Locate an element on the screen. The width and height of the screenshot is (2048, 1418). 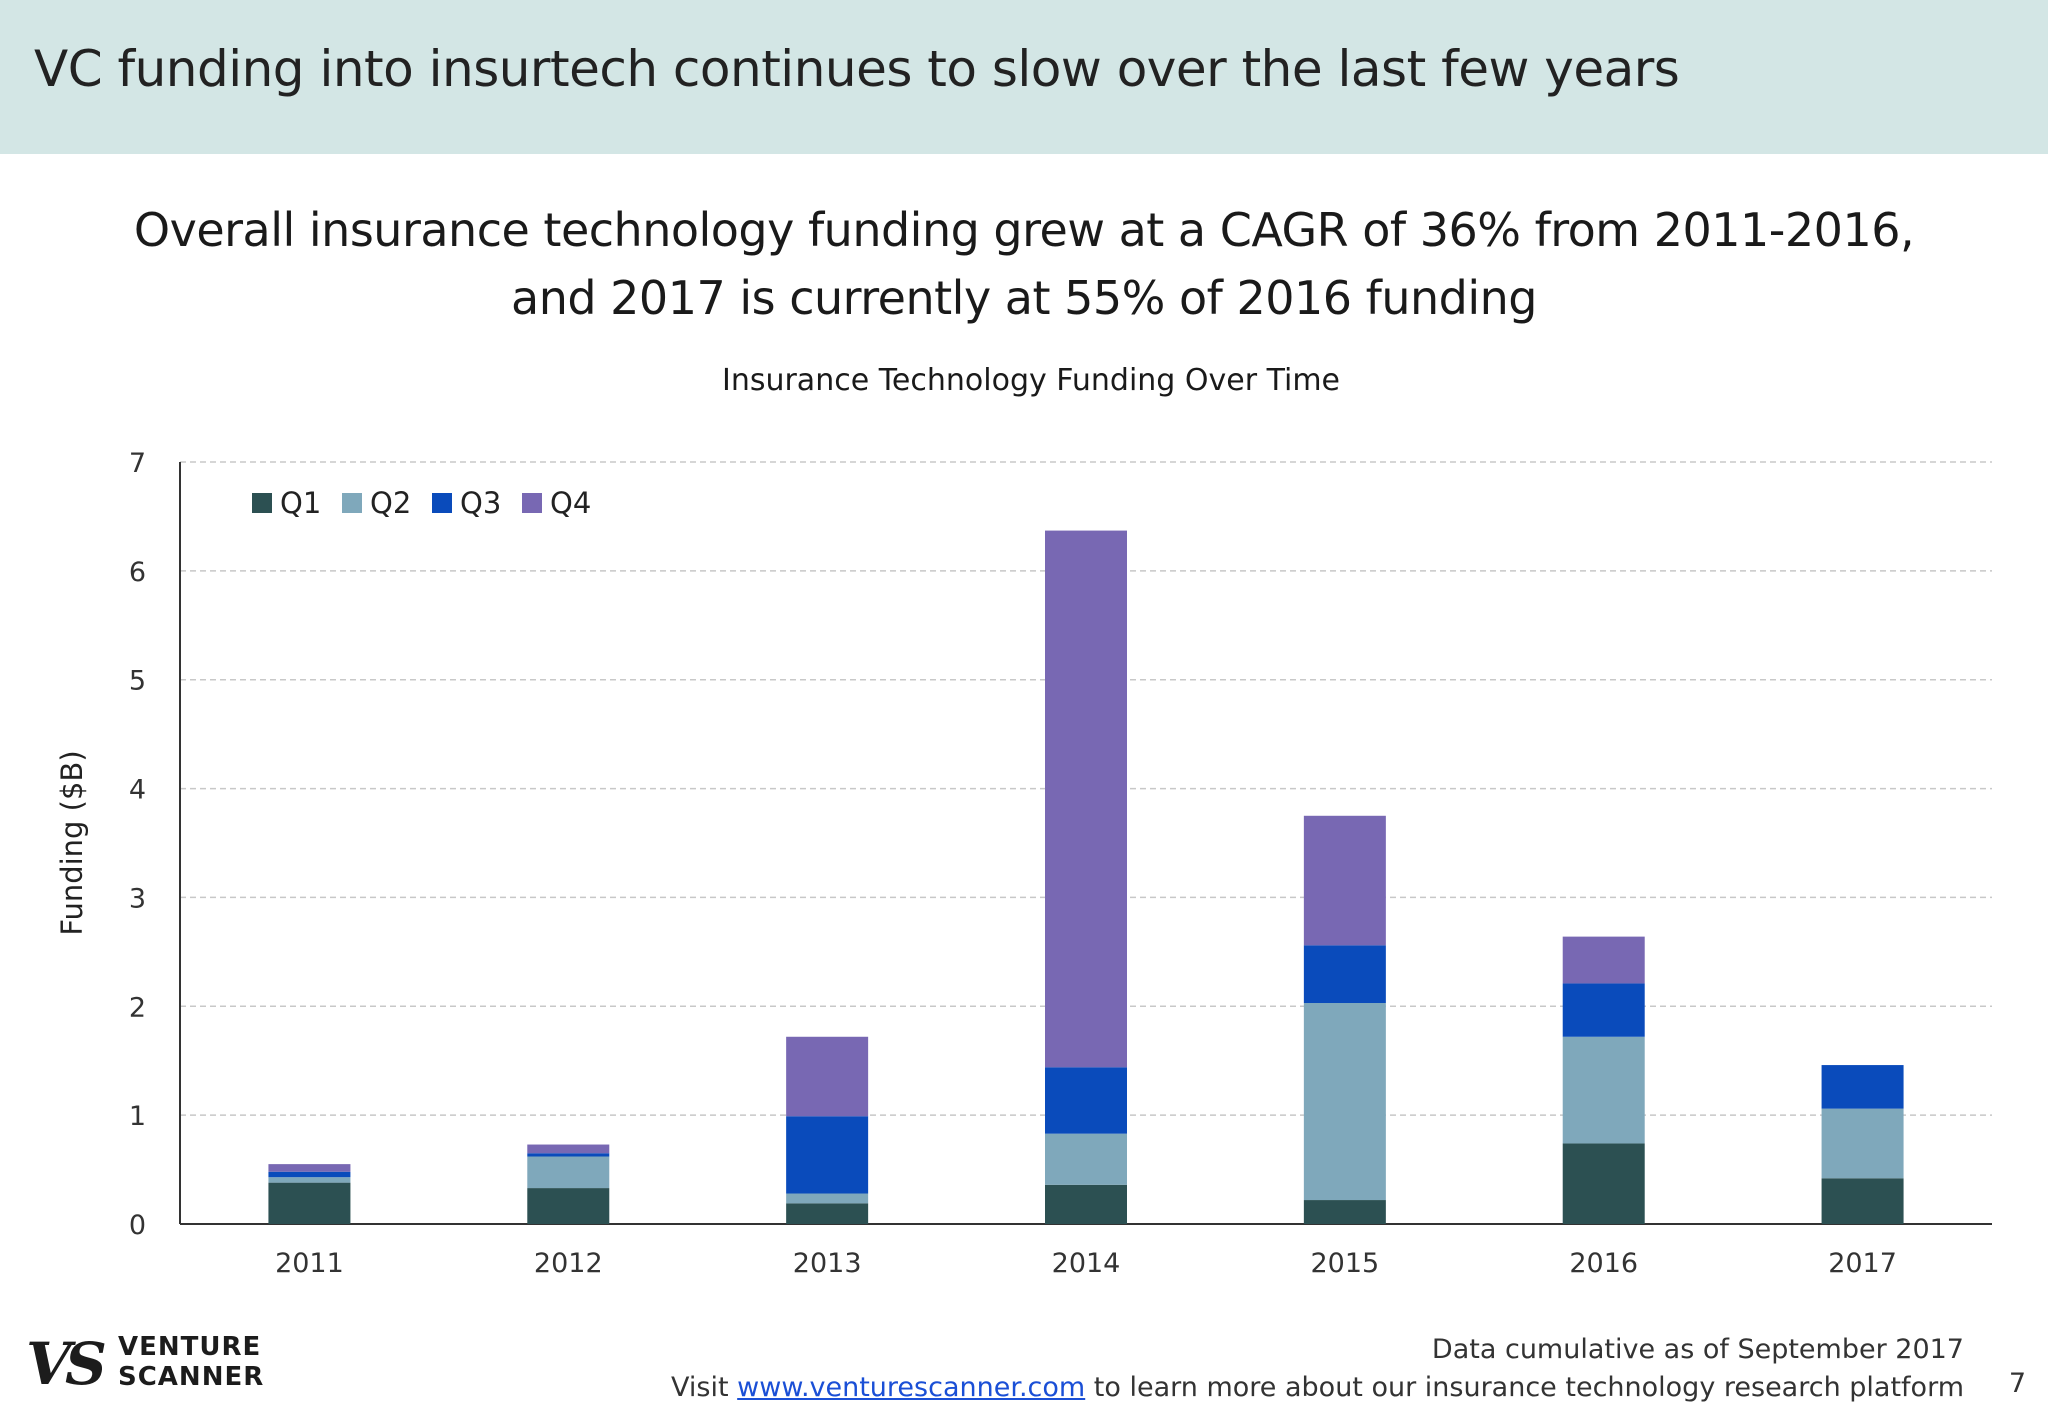
bar-2017-q3 is located at coordinates (1862, 1087).